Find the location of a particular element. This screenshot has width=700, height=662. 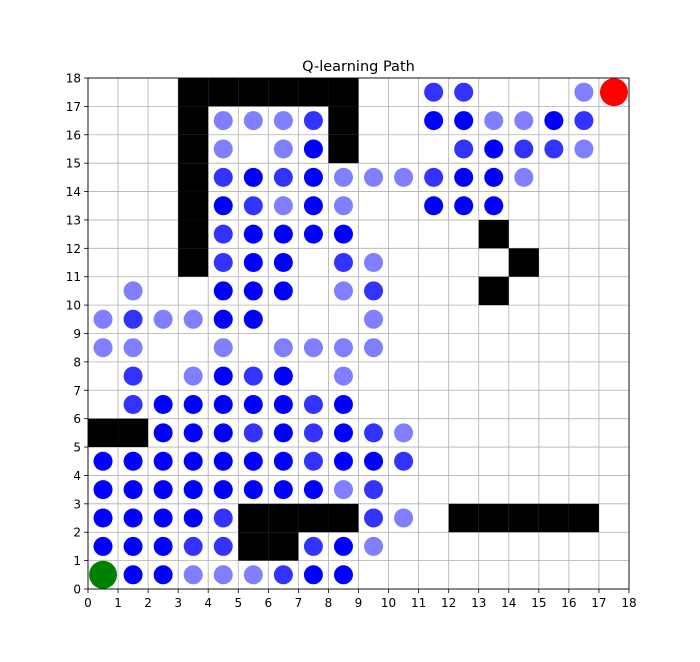

y-tick-label: 12 is located at coordinates (73, 249).